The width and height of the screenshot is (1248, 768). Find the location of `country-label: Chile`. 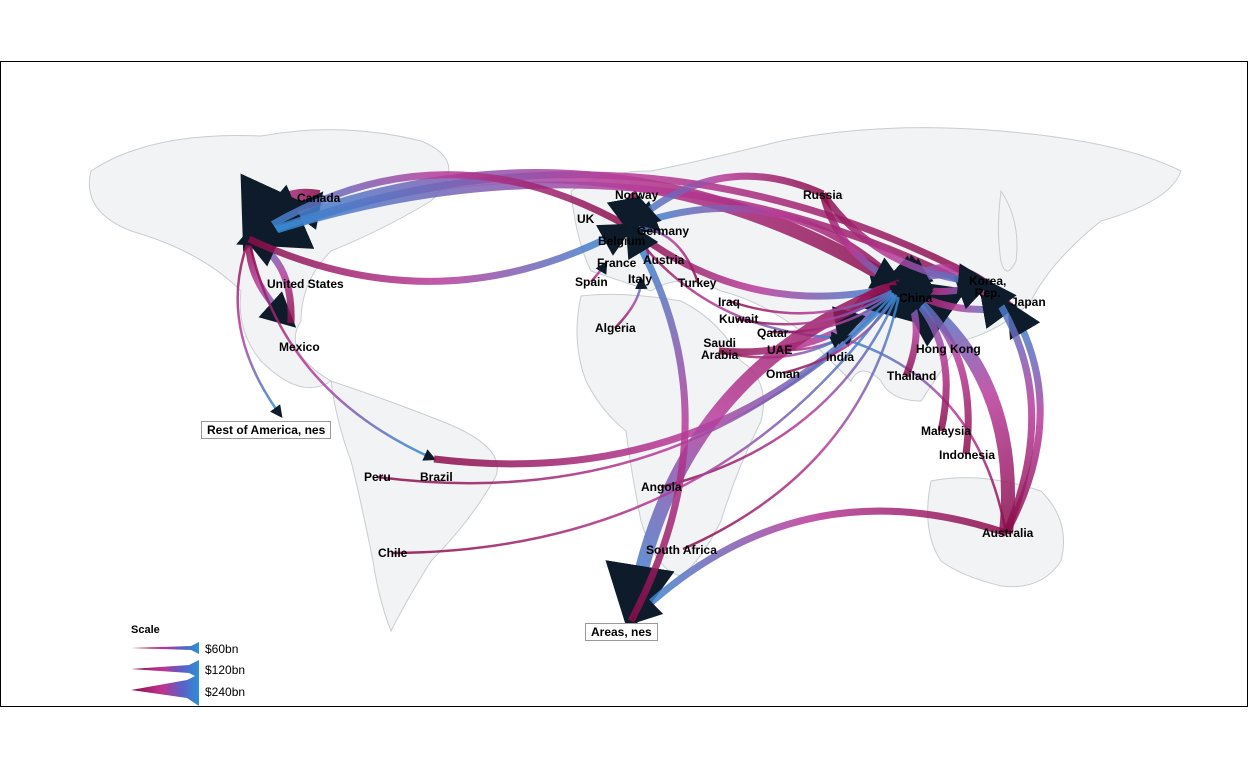

country-label: Chile is located at coordinates (393, 553).